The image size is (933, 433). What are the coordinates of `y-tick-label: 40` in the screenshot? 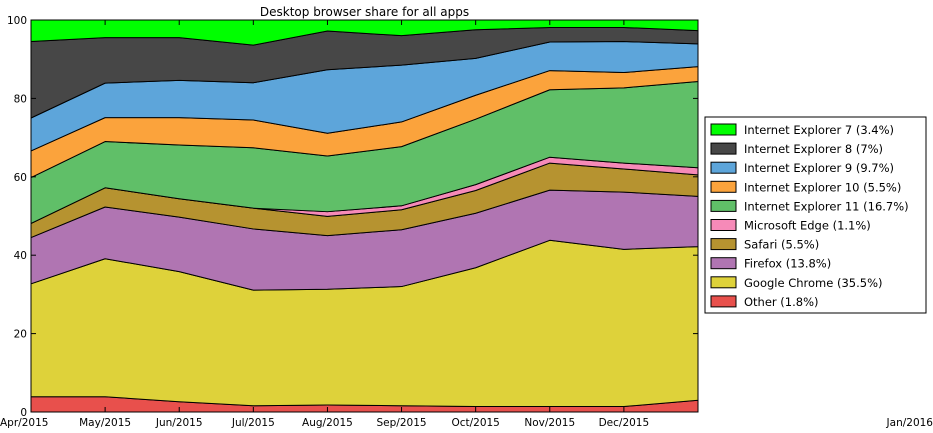 It's located at (20, 256).